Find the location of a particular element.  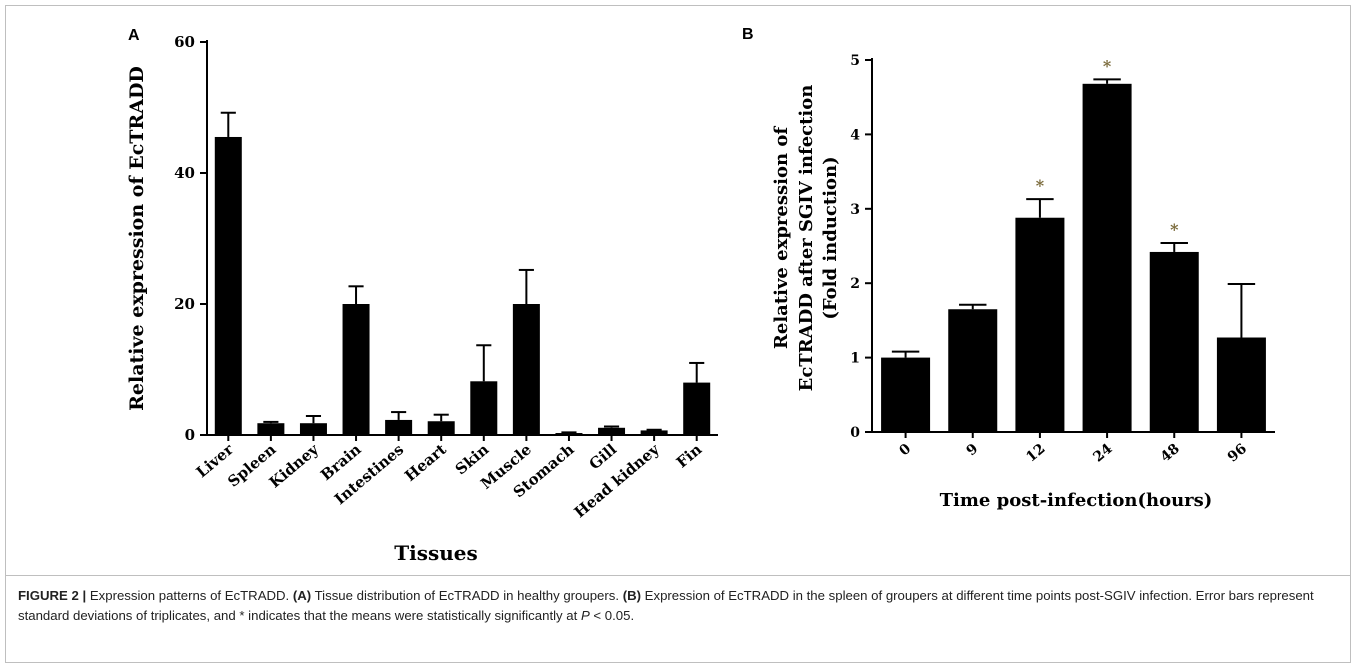

y-axis-label-line: EcTRADD after SGIV infection is located at coordinates (806, 238).